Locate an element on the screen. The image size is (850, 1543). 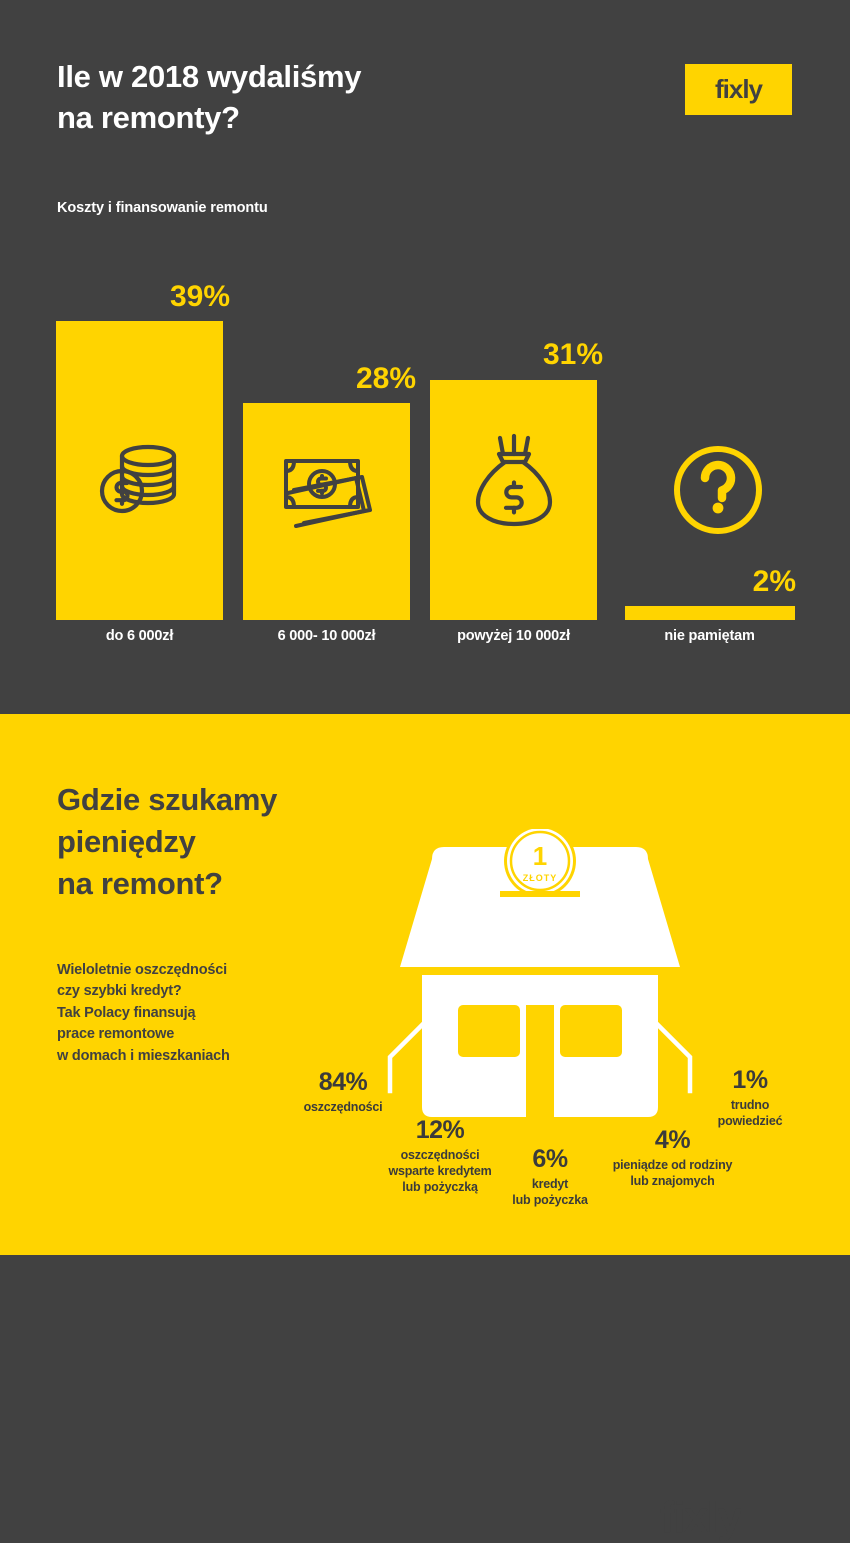
coin-value: 1 is located at coordinates (540, 856).